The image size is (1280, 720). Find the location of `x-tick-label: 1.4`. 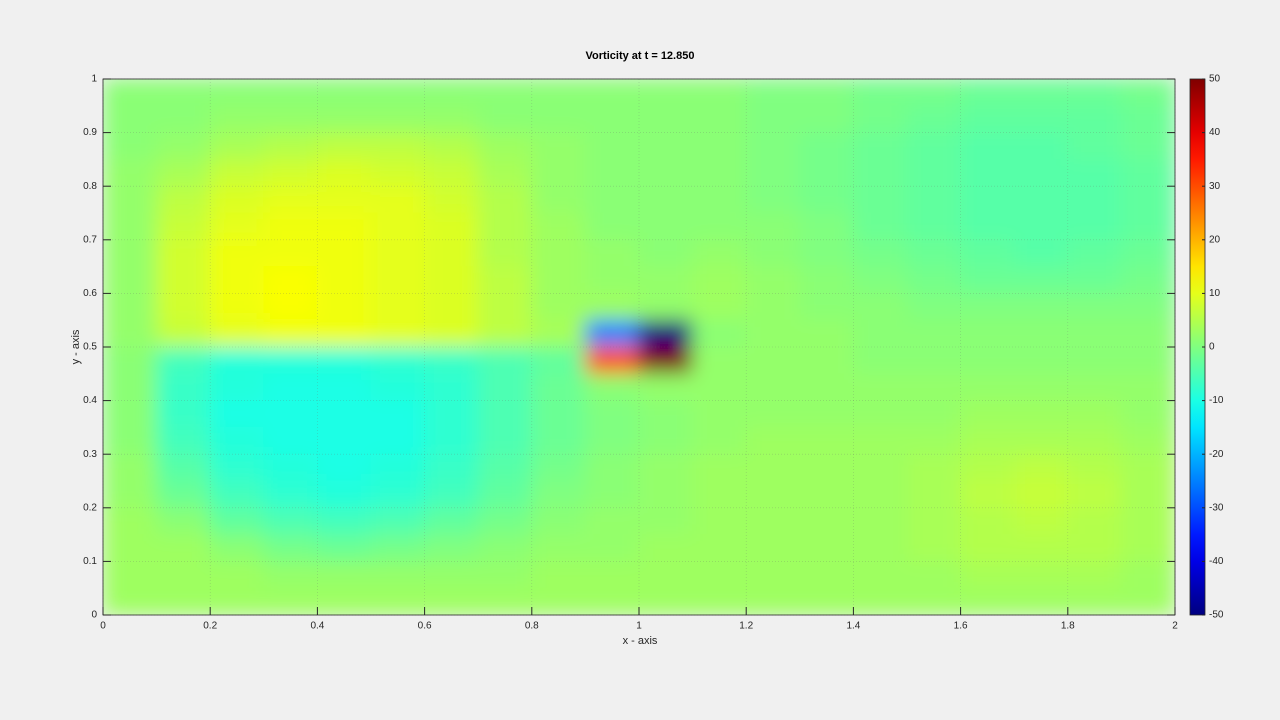

x-tick-label: 1.4 is located at coordinates (853, 626).